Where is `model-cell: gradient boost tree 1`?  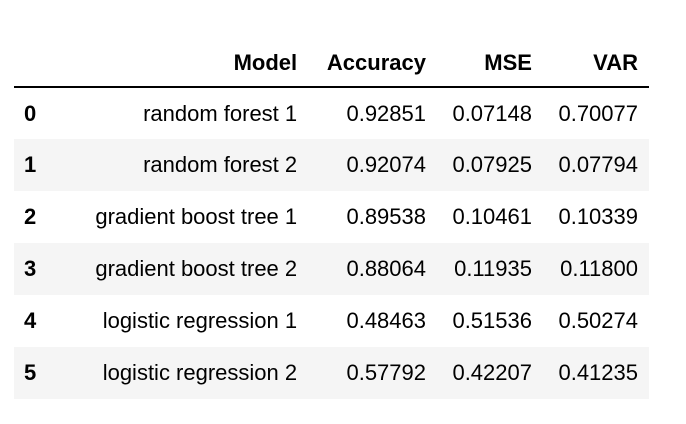 model-cell: gradient boost tree 1 is located at coordinates (196, 216).